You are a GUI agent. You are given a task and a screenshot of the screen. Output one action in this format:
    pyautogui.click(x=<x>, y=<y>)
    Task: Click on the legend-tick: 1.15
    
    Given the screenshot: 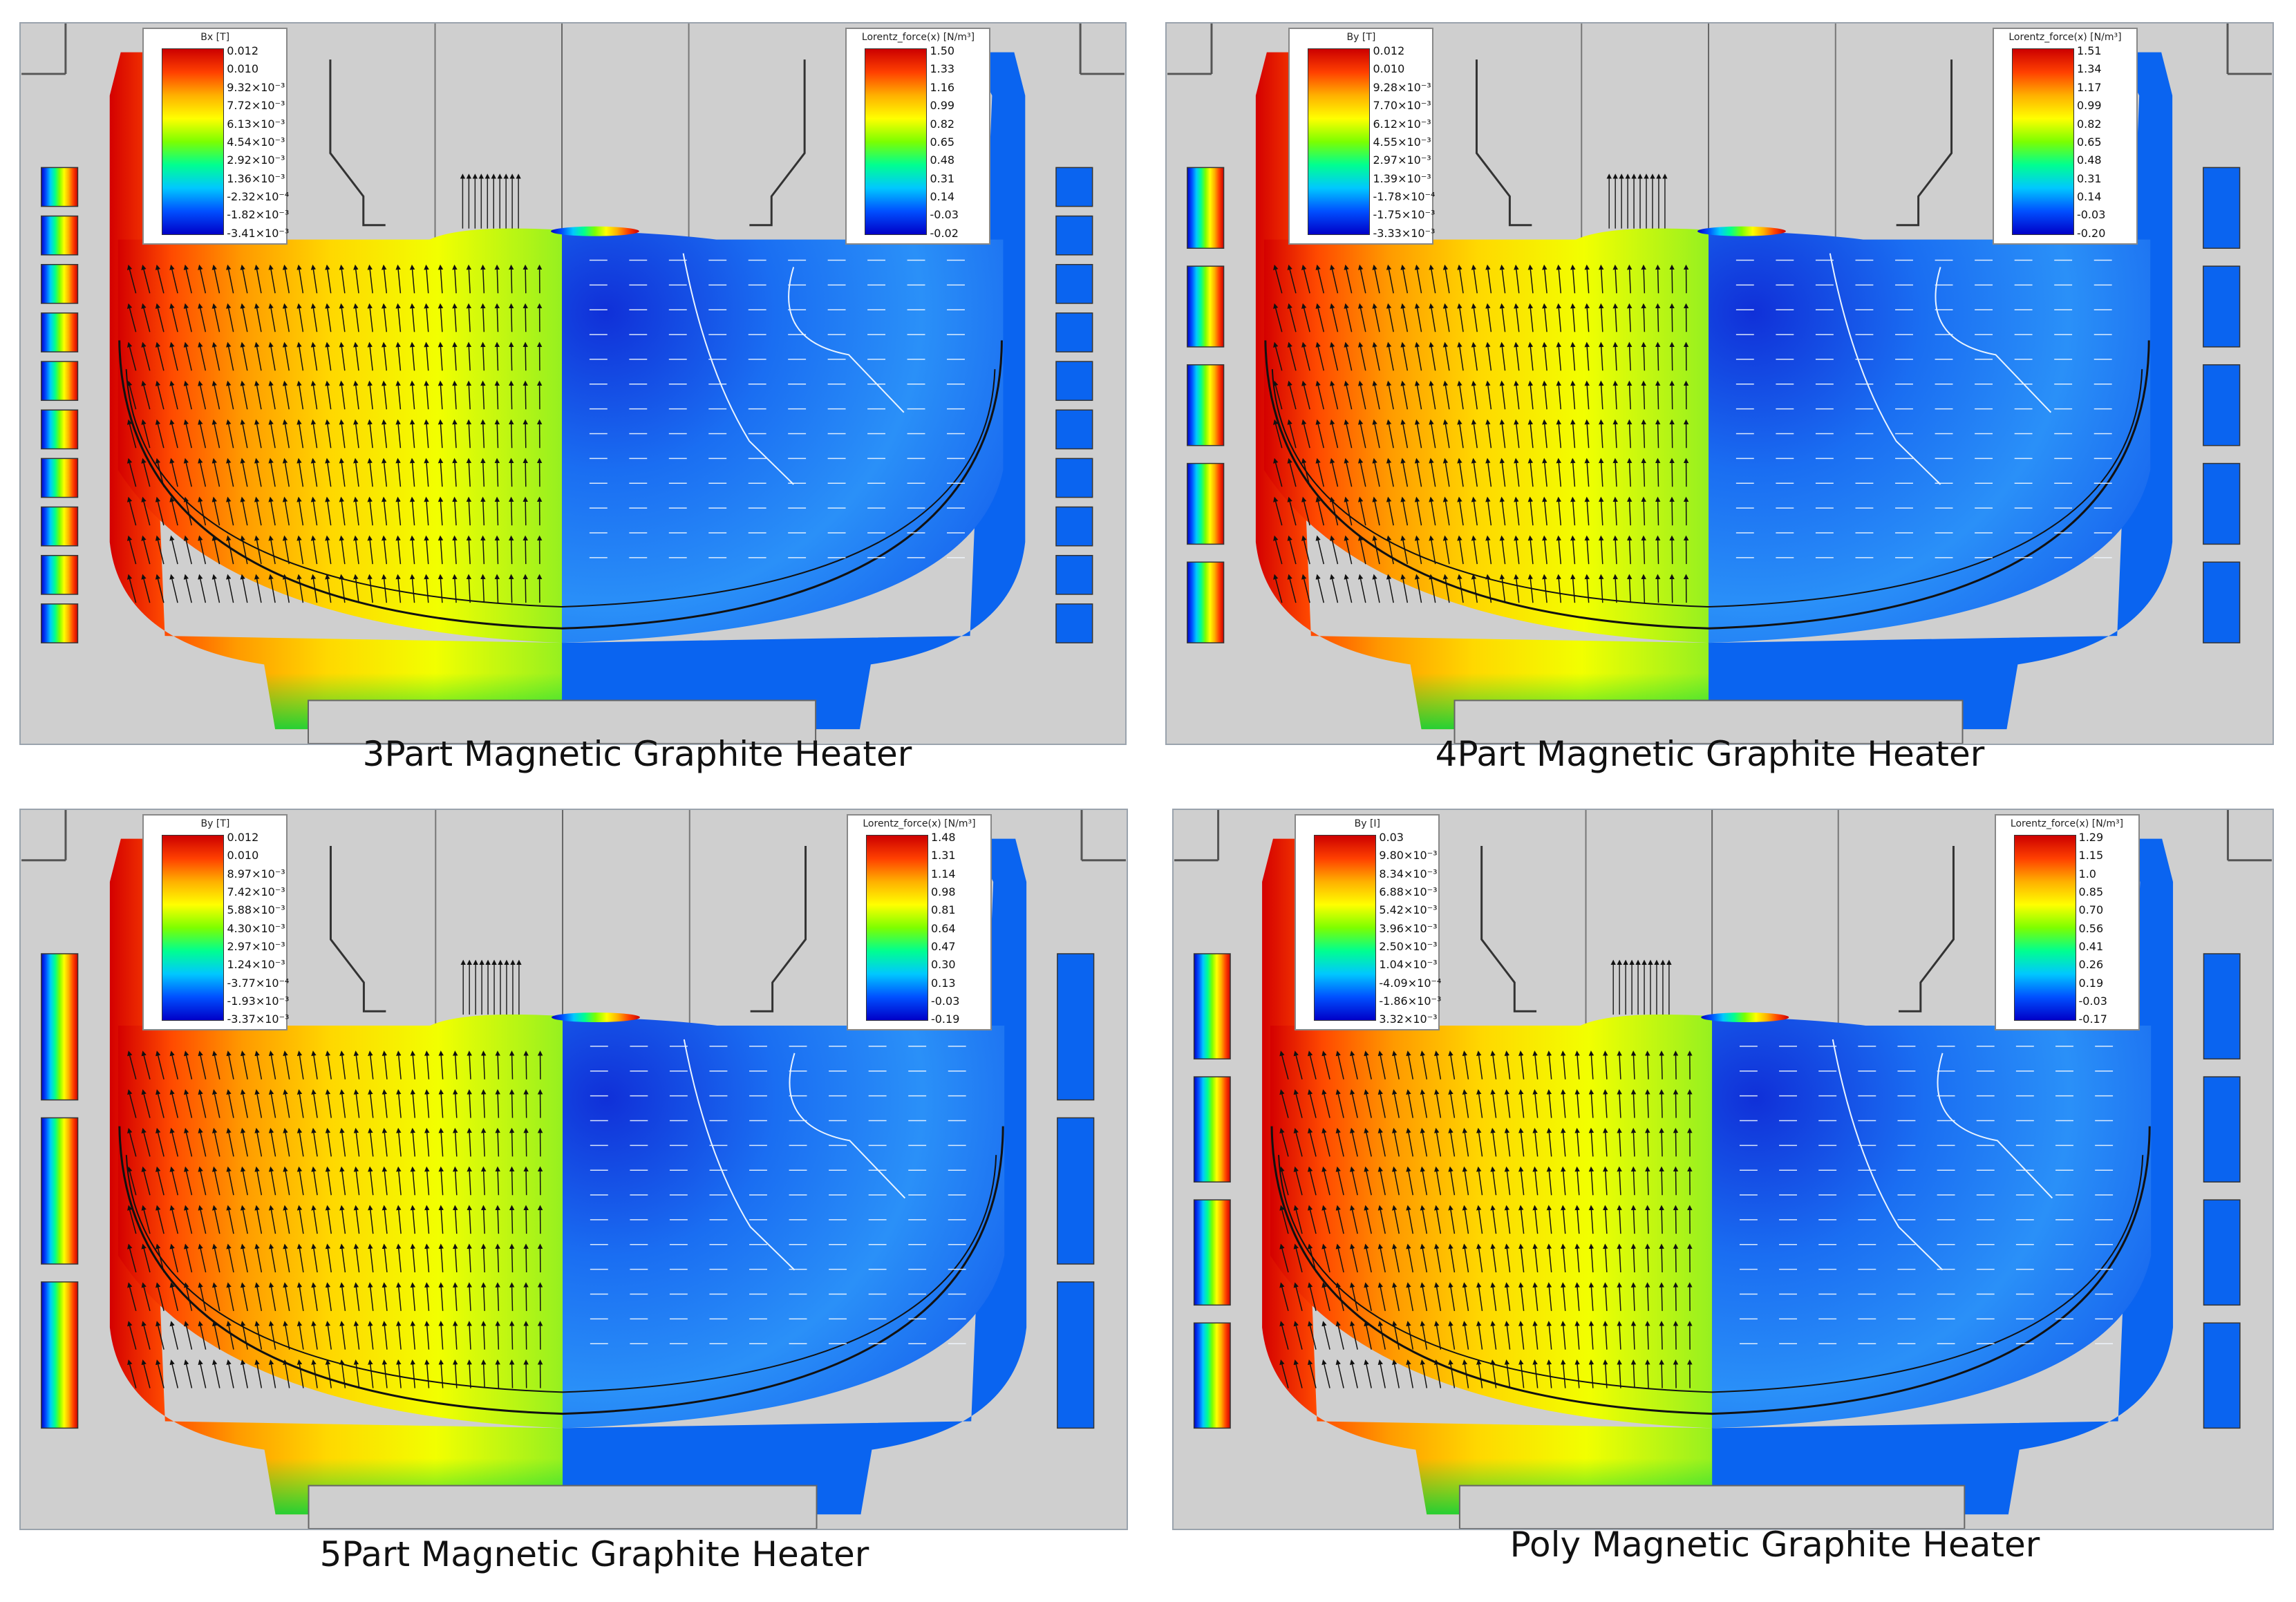 What is the action you would take?
    pyautogui.click(x=2091, y=856)
    